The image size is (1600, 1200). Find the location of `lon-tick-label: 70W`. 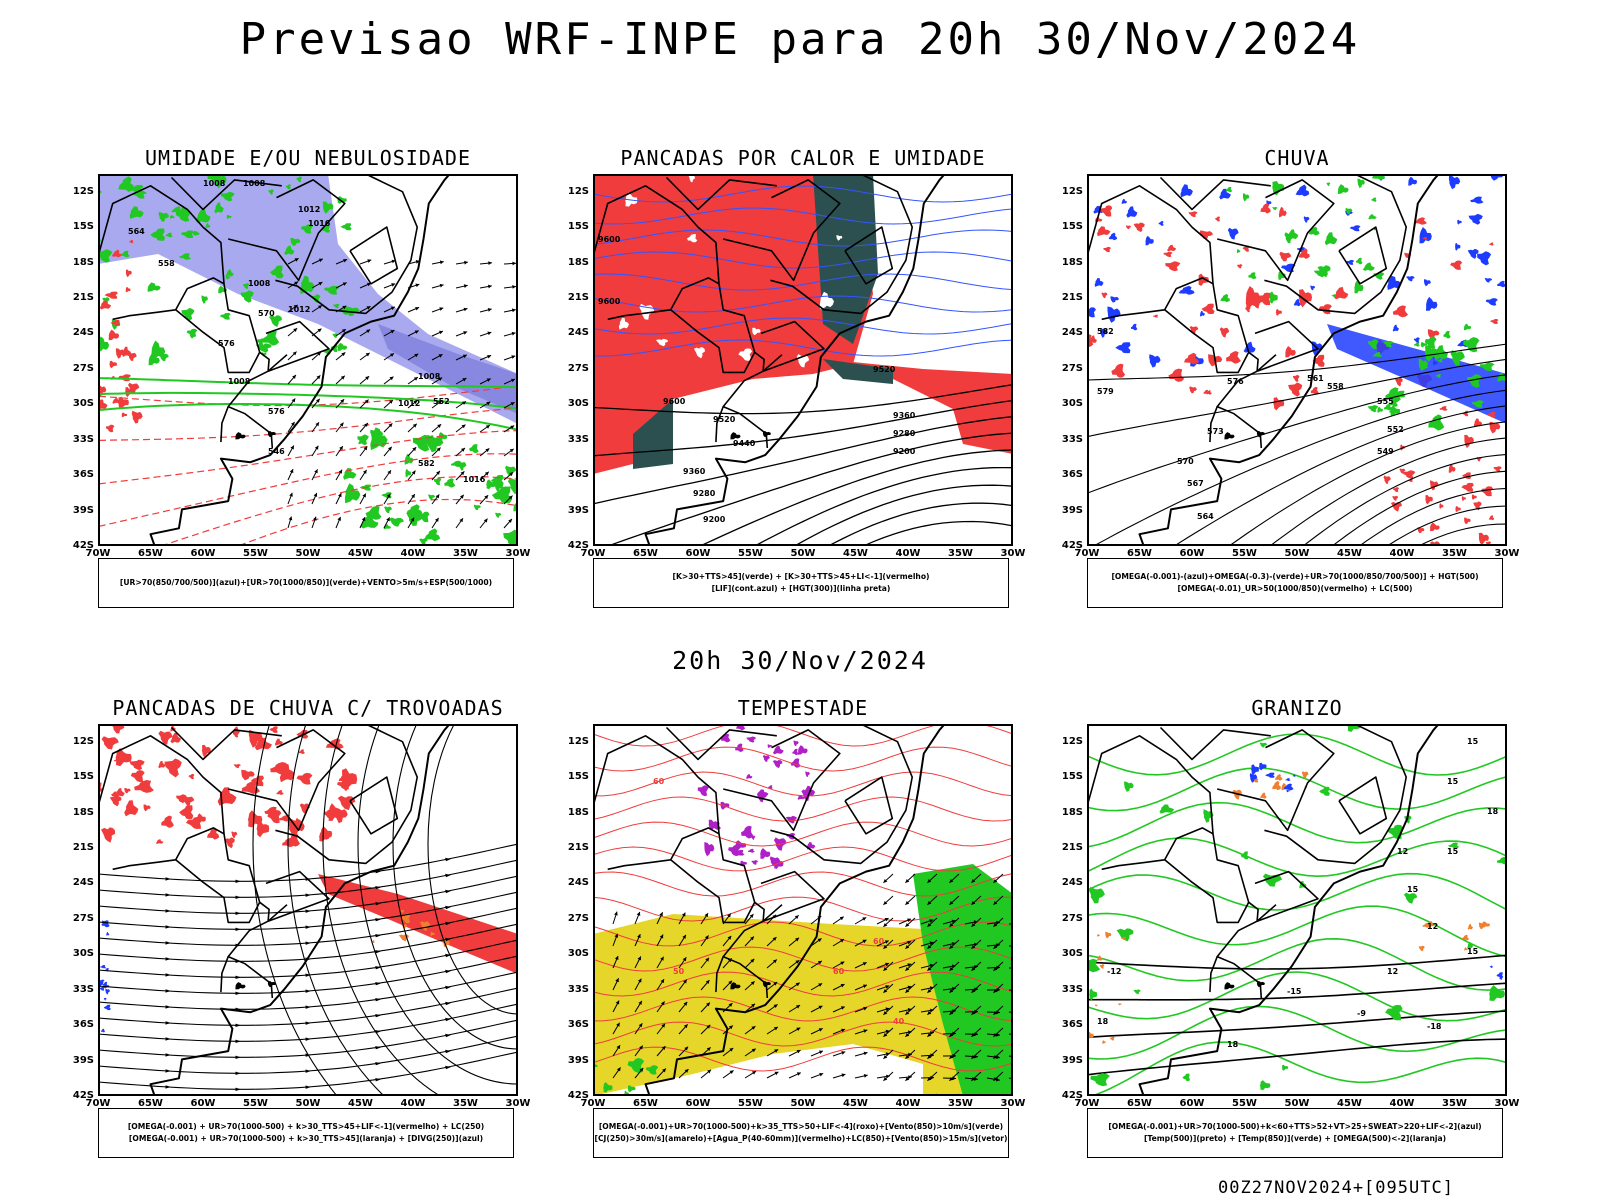

lon-tick-label: 70W is located at coordinates (593, 1103).